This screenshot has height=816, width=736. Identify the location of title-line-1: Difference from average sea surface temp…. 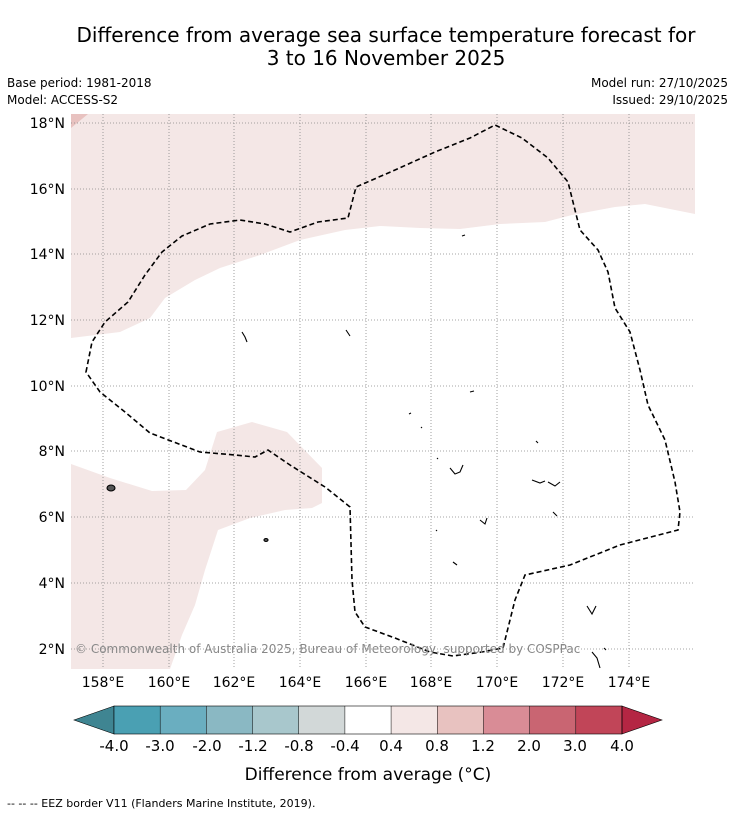
(386, 35).